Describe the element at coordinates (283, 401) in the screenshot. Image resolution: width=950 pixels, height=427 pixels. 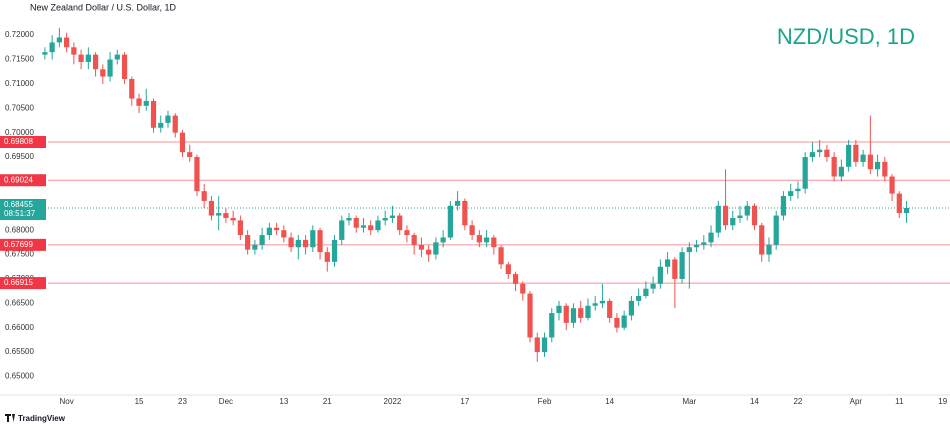
I see `x-tick-label: 13` at that location.